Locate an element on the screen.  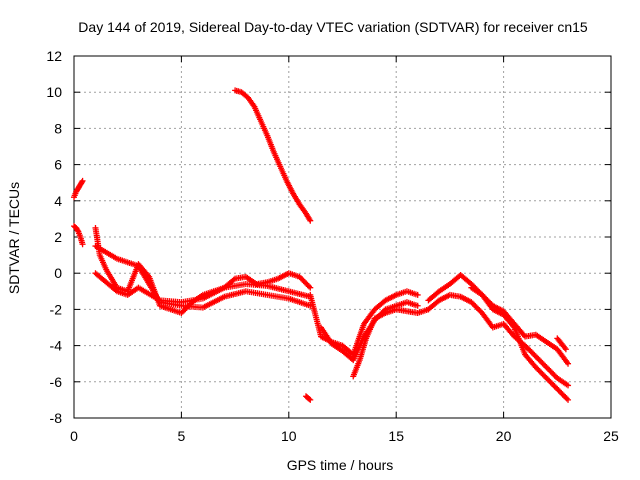
series-arc-high is located at coordinates (273, 155).